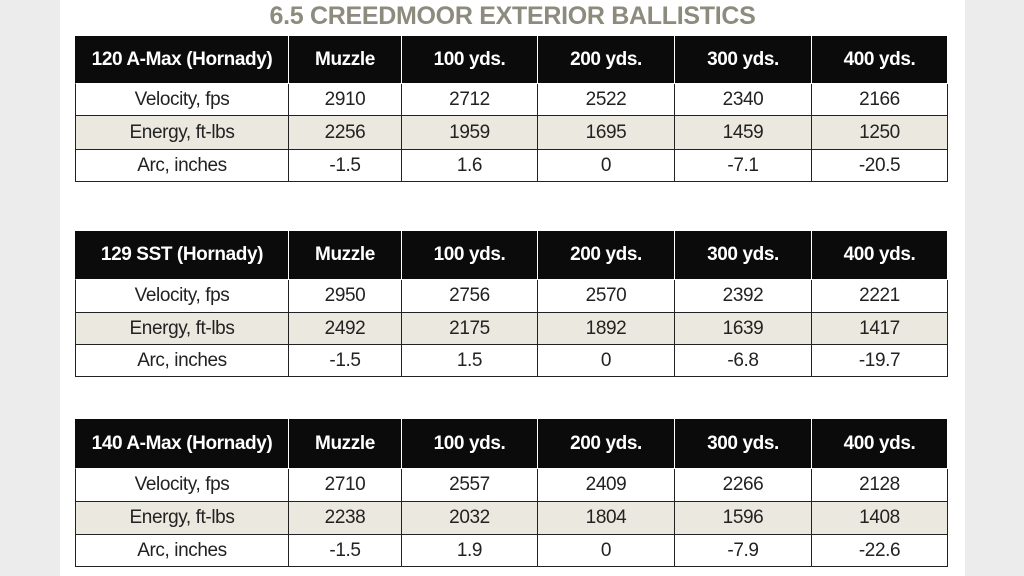  Describe the element at coordinates (606, 100) in the screenshot. I see `table-cell: 2522` at that location.